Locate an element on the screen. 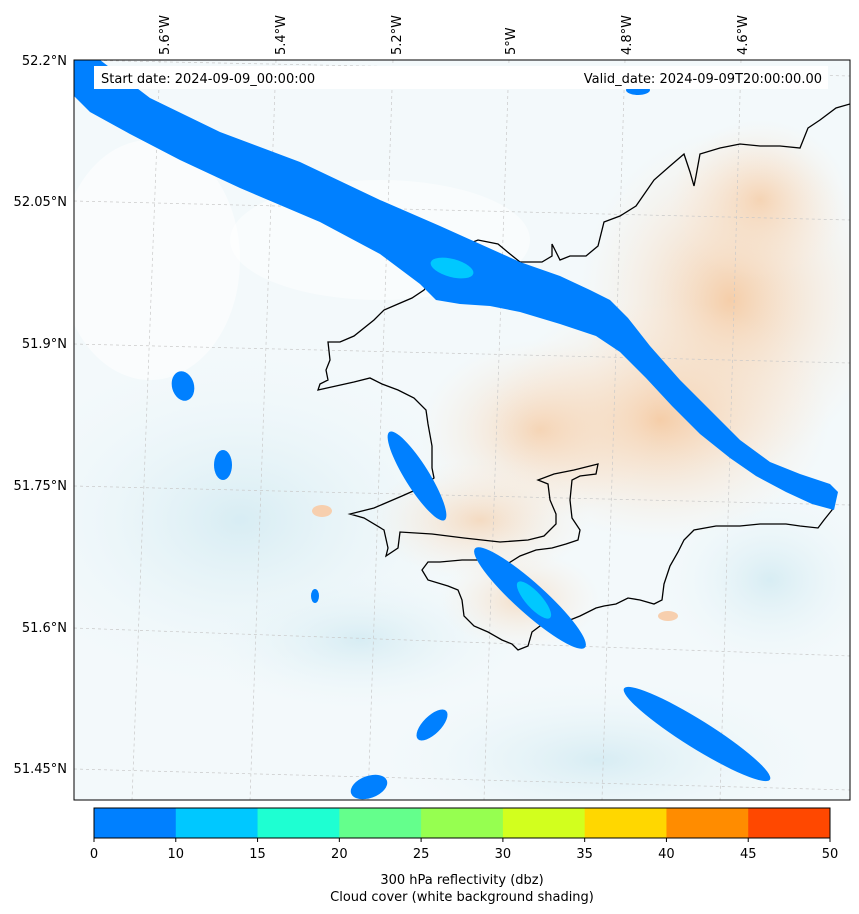 The image size is (859, 914). lon-label: 4.6°W is located at coordinates (743, 35).